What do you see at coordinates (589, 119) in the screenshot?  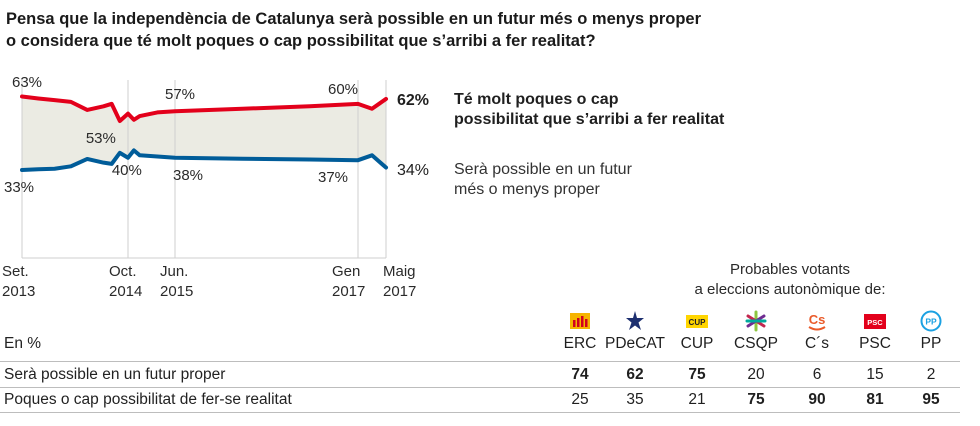 I see `legend-red-line-2: possibilitat que s’arribi a fer realitat` at bounding box center [589, 119].